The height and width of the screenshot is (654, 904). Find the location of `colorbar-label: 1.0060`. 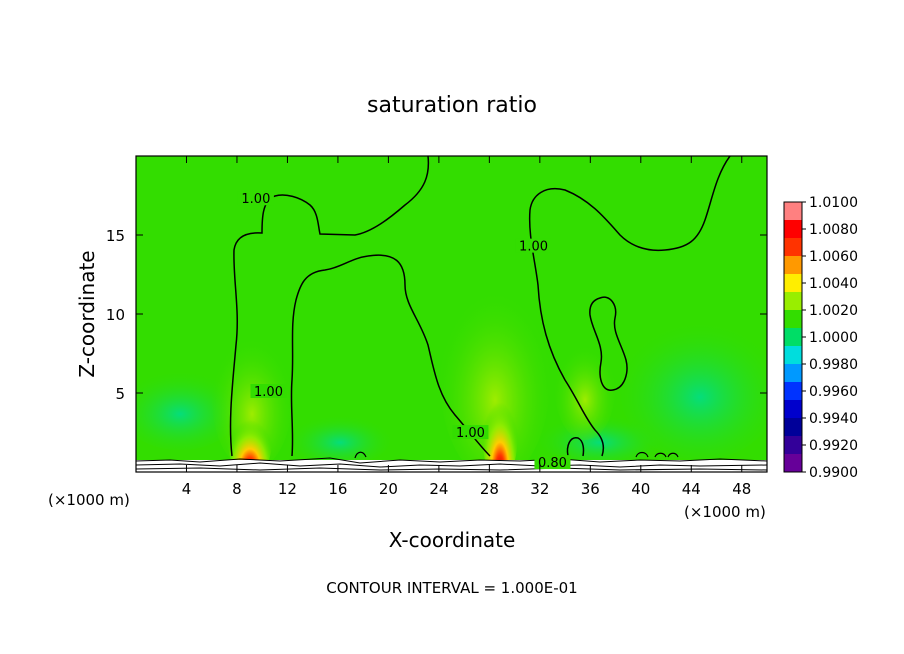

colorbar-label: 1.0060 is located at coordinates (833, 257).